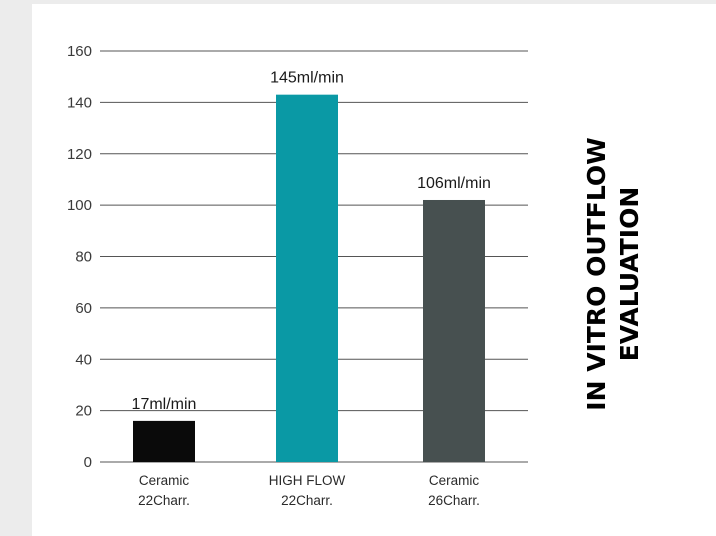 This screenshot has width=716, height=536. What do you see at coordinates (629, 274) in the screenshot?
I see `chart-title-line: EVALUATION` at bounding box center [629, 274].